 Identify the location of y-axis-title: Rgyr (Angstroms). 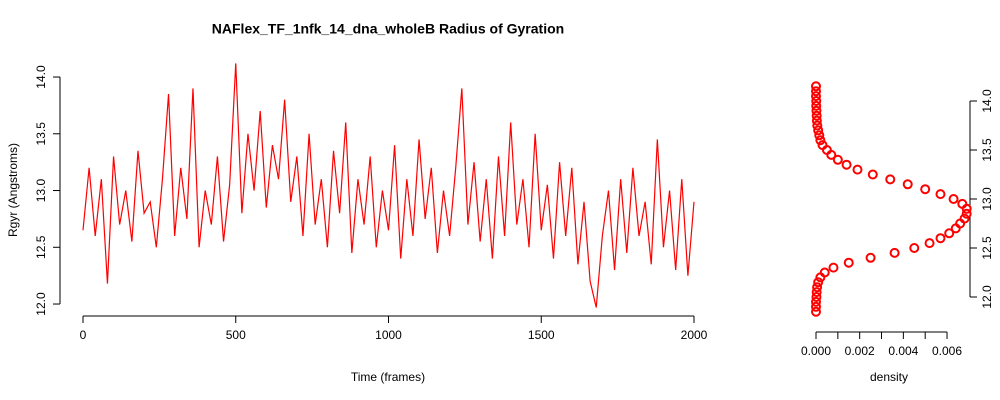
(13, 190).